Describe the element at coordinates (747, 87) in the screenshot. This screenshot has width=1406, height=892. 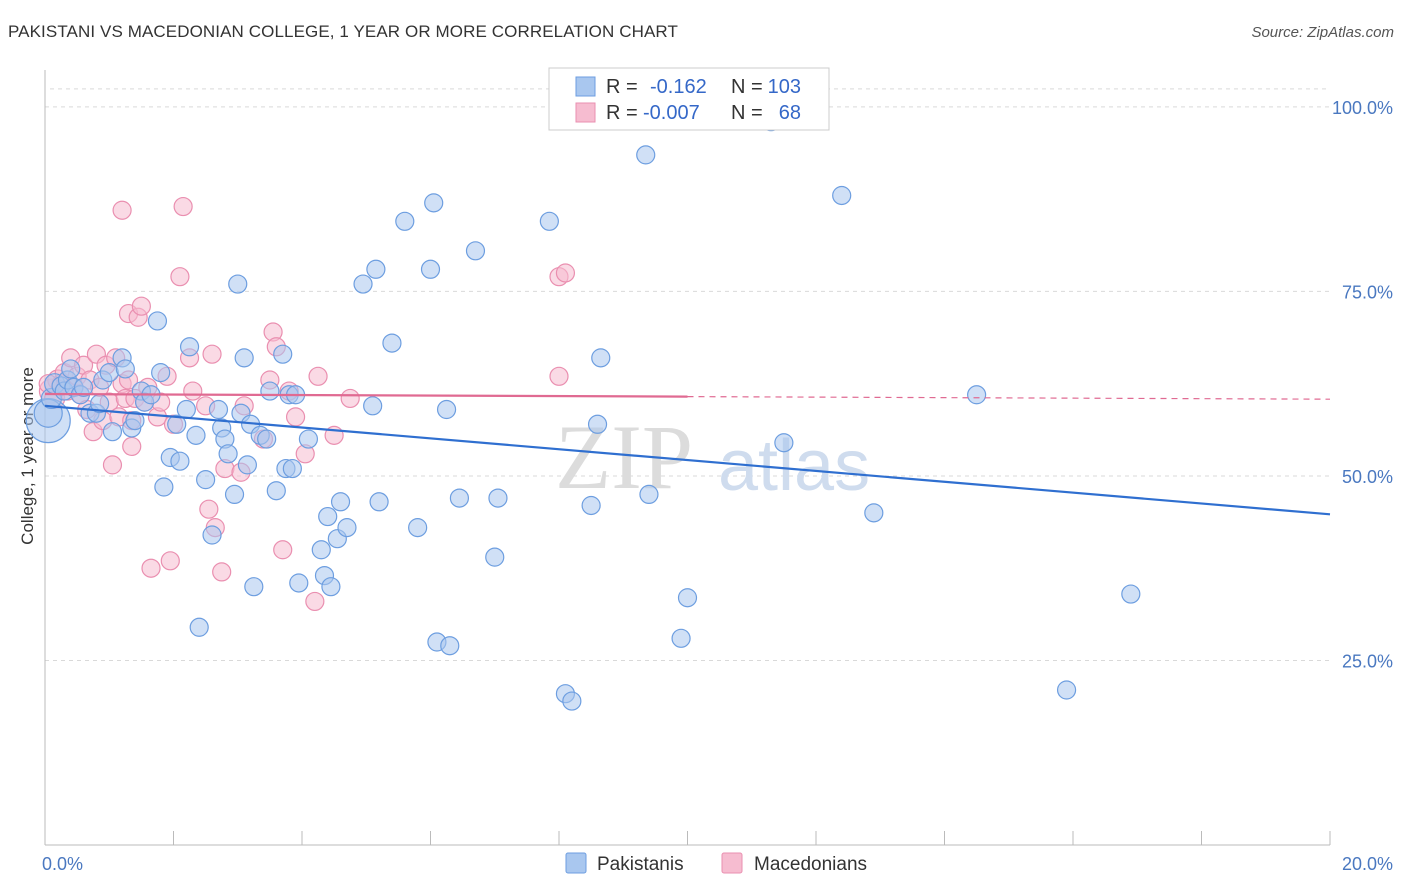
I see `legend-n-label: N =` at that location.